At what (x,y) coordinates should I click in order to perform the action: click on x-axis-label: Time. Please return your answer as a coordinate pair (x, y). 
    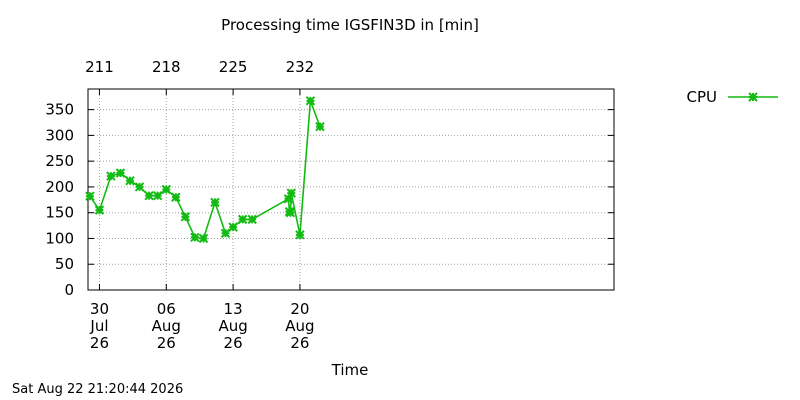
    Looking at the image, I should click on (350, 370).